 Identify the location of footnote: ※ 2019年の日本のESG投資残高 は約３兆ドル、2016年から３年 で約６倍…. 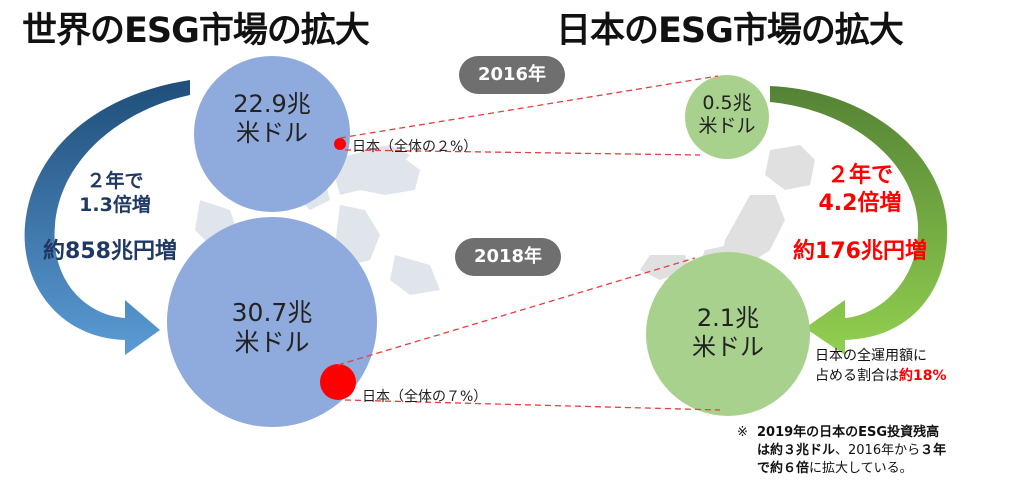
(879, 451).